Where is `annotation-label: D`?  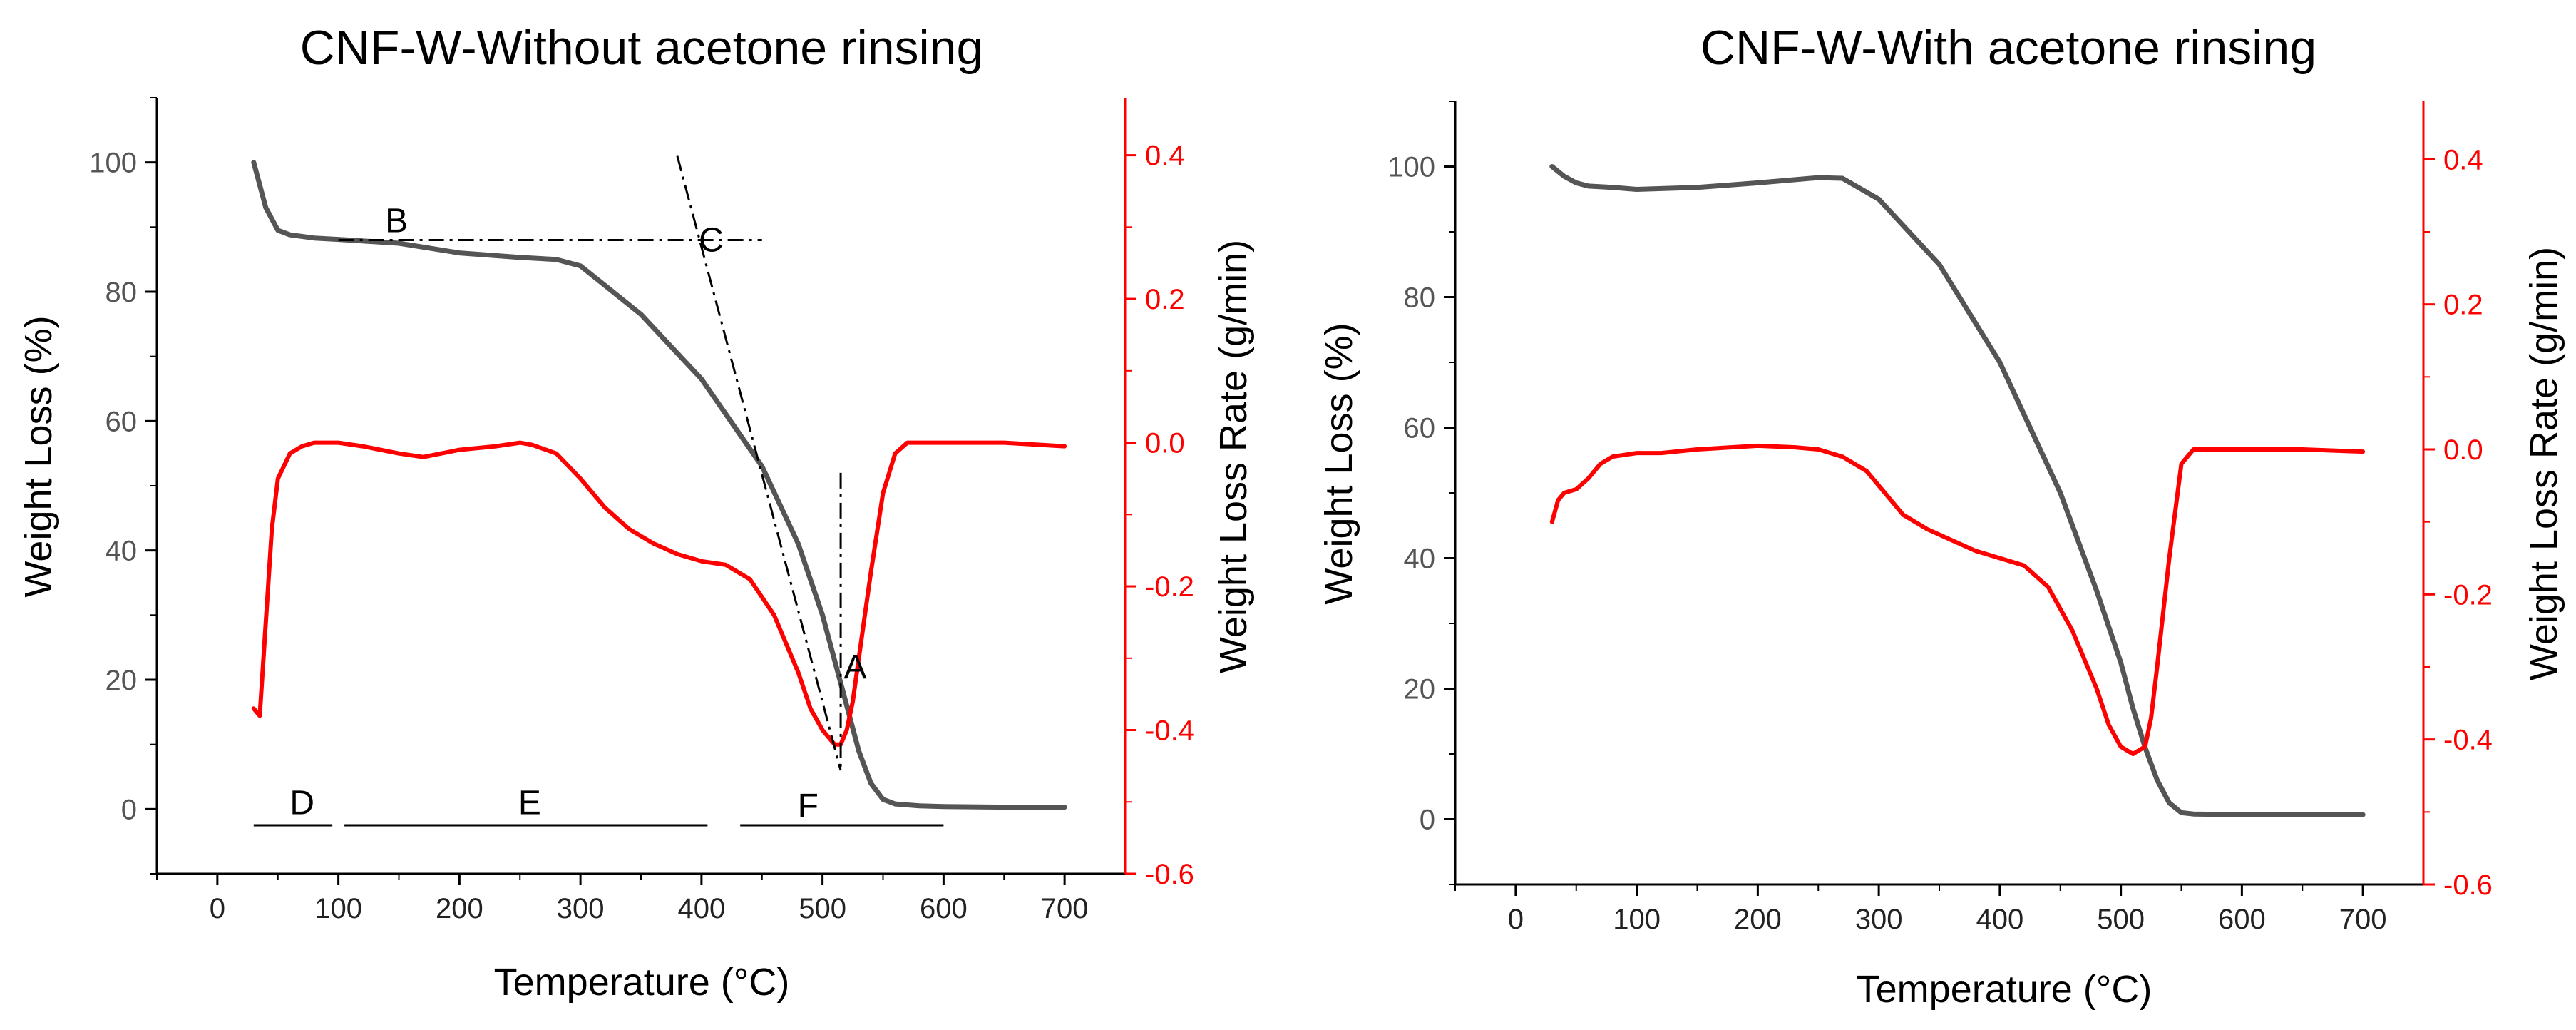 annotation-label: D is located at coordinates (301, 803).